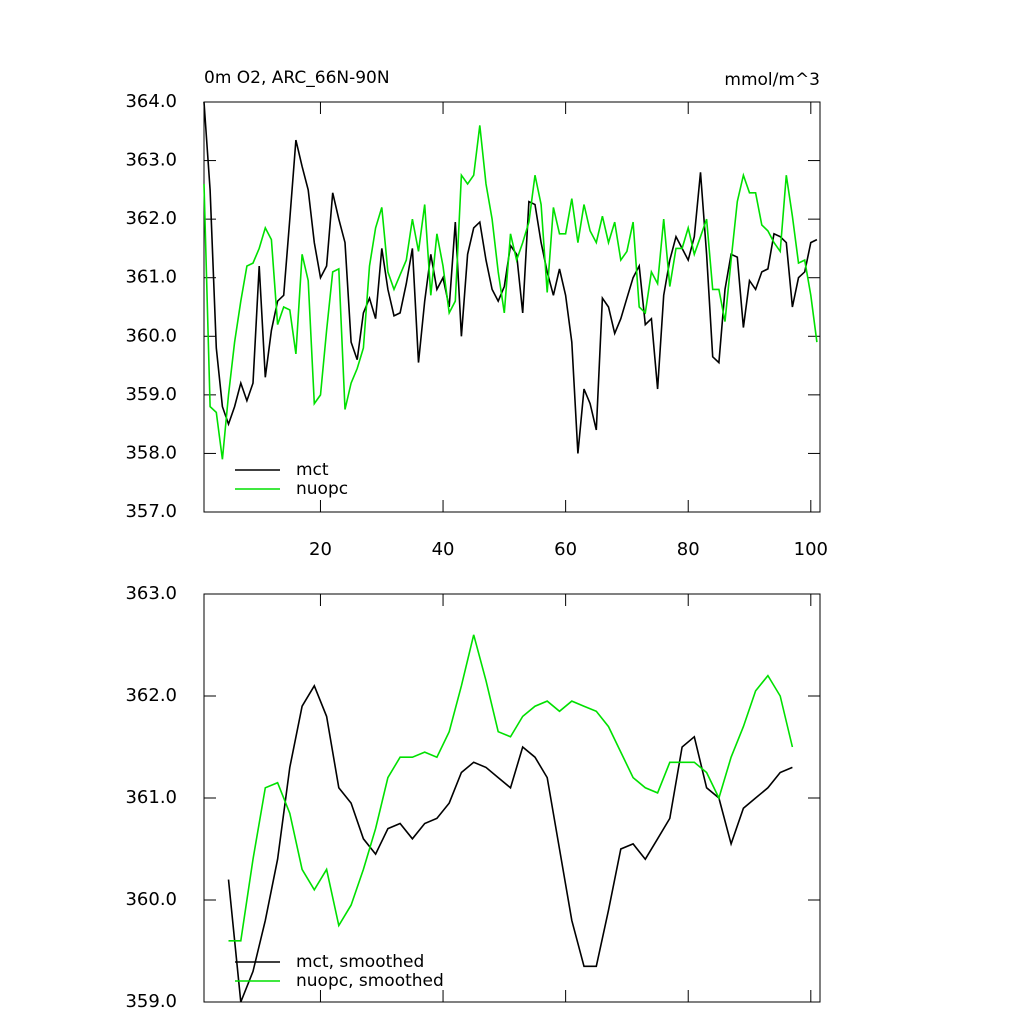 The image size is (1024, 1024). I want to click on x-tick-label: 80, so click(688, 549).